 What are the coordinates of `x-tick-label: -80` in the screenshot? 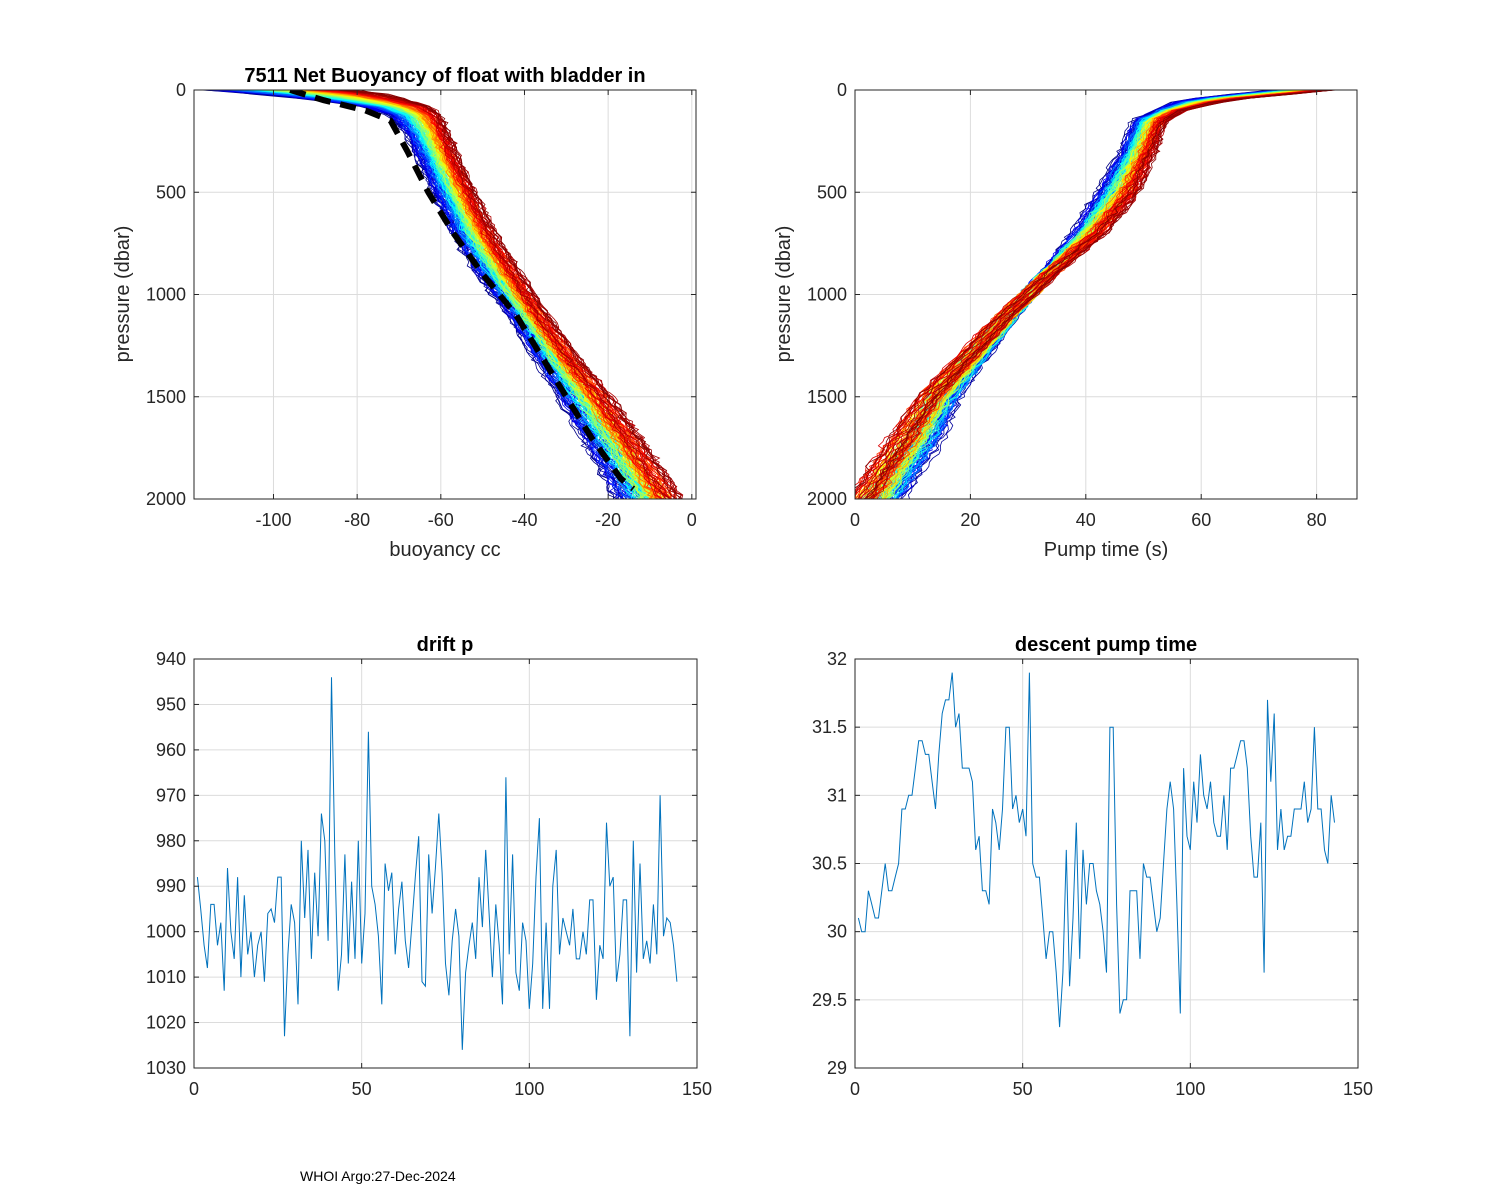 It's located at (357, 520).